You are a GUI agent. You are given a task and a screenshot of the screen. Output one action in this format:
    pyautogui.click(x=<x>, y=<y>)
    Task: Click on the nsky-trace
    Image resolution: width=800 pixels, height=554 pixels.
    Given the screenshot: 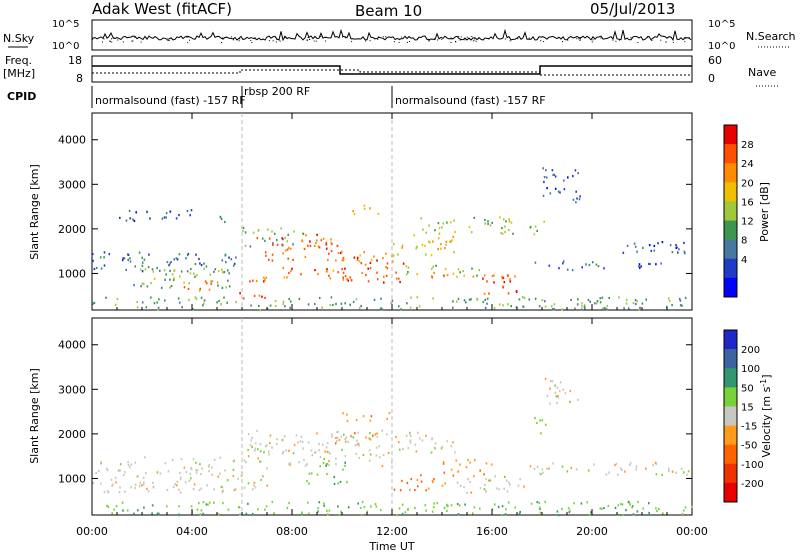 What is the action you would take?
    pyautogui.click(x=391, y=35)
    